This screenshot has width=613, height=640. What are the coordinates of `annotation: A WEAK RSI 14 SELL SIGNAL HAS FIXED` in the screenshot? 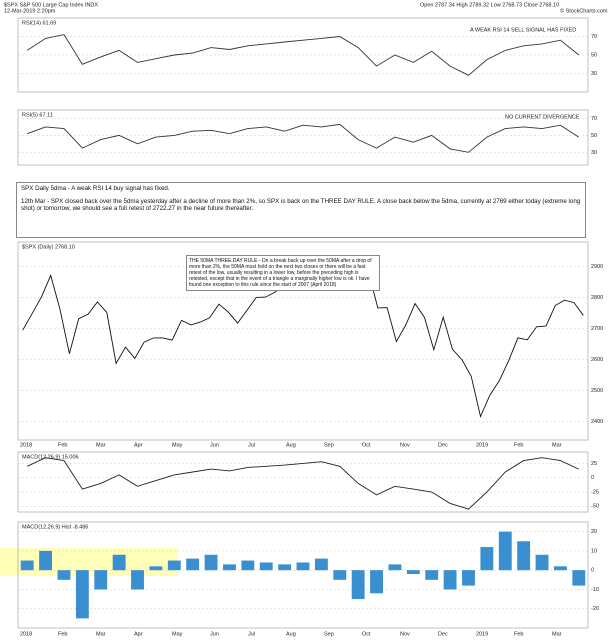 It's located at (523, 30).